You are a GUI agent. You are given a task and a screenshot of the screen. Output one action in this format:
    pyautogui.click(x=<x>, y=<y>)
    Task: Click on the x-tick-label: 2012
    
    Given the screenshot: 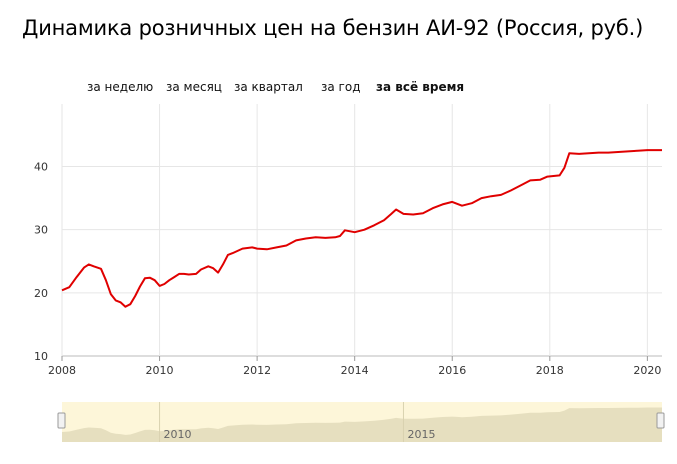 What is the action you would take?
    pyautogui.click(x=257, y=370)
    